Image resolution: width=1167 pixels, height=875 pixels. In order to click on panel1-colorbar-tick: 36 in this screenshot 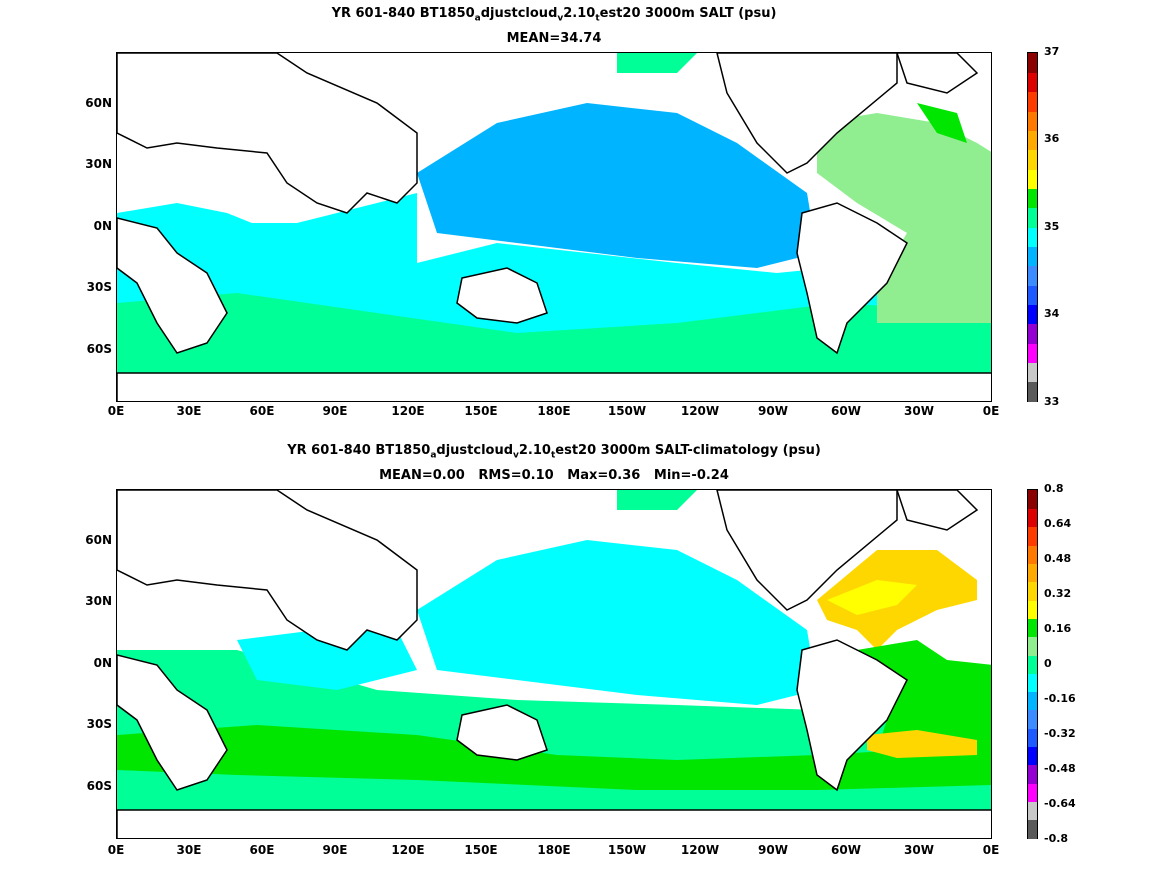, I will do `click(1052, 138)`.